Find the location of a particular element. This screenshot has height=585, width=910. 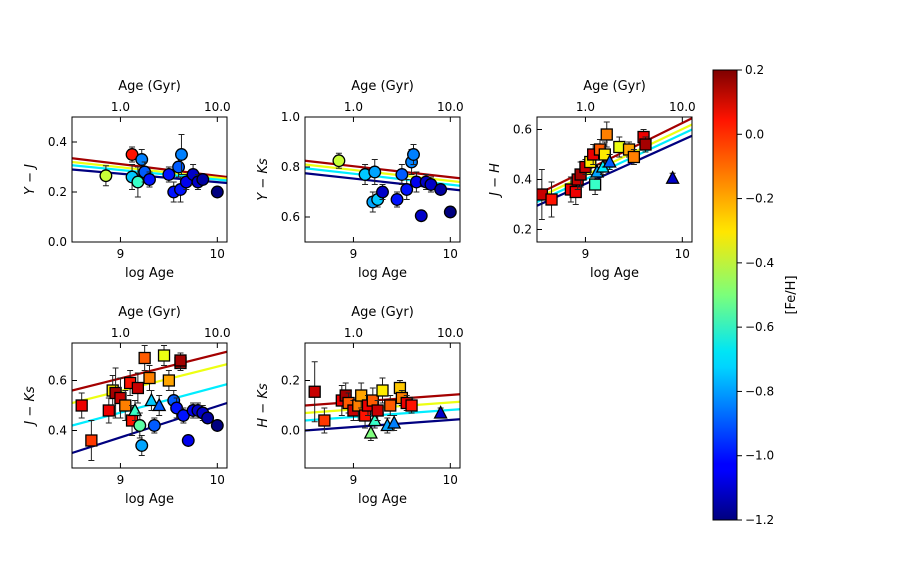

colorbar-gradient is located at coordinates (725, 295).